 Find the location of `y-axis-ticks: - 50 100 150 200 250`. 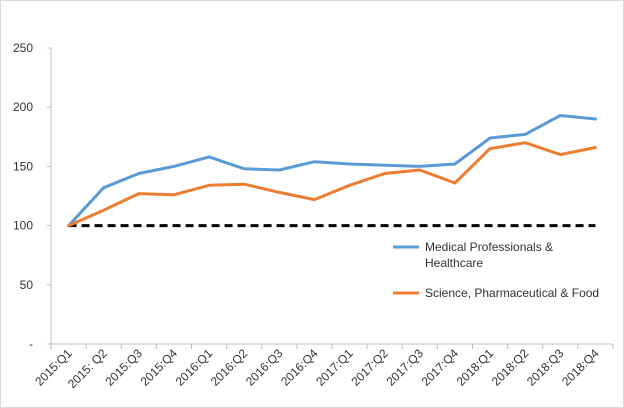

y-axis-ticks: - 50 100 150 200 250 is located at coordinates (32, 196).